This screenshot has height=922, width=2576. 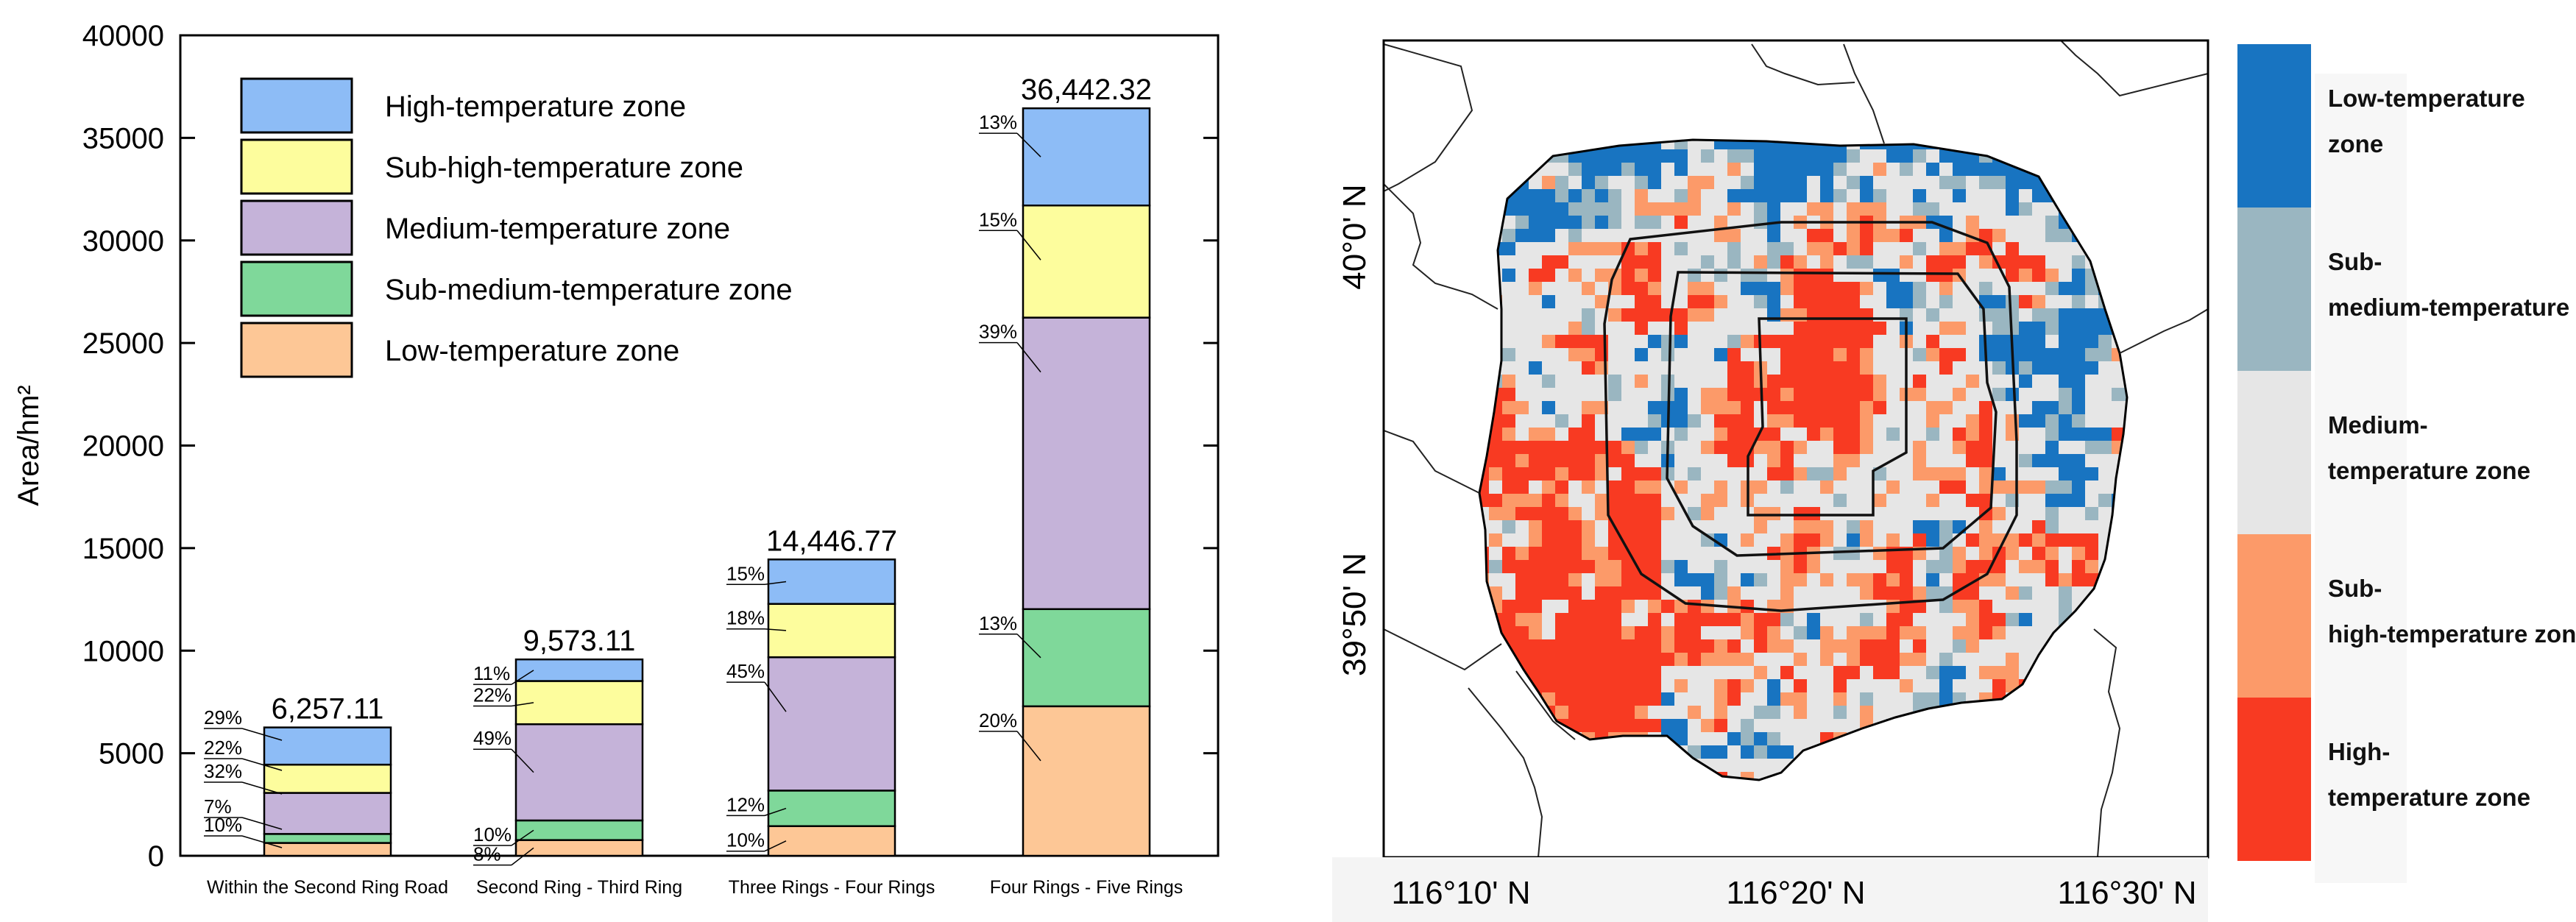 I want to click on bar-segment, so click(x=1086, y=157).